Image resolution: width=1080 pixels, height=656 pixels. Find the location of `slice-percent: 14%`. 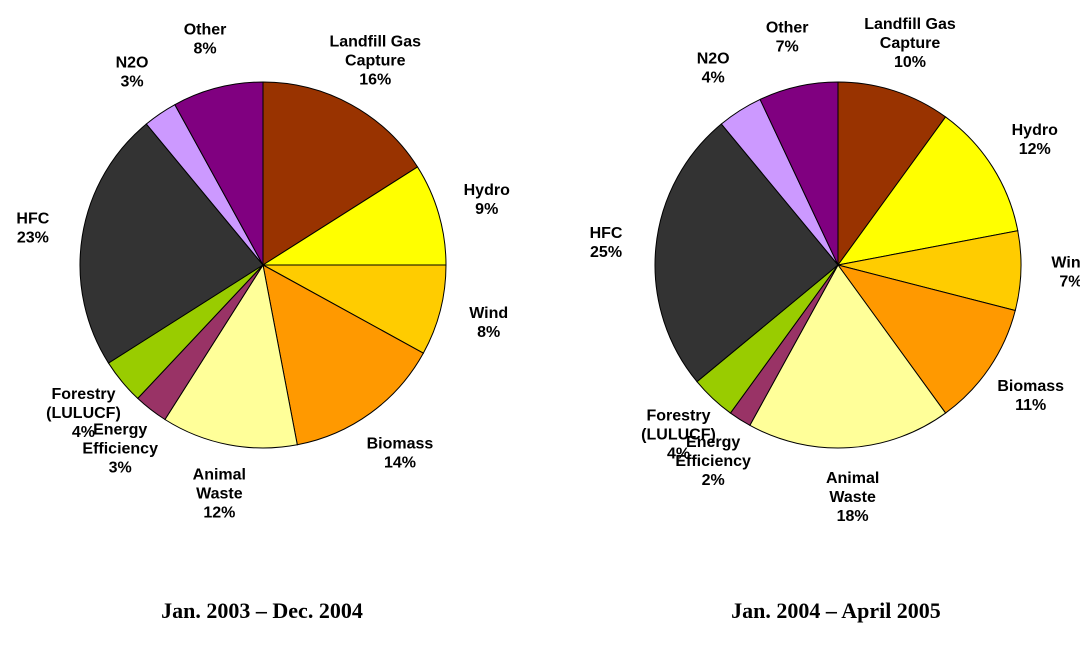

slice-percent: 14% is located at coordinates (400, 463).